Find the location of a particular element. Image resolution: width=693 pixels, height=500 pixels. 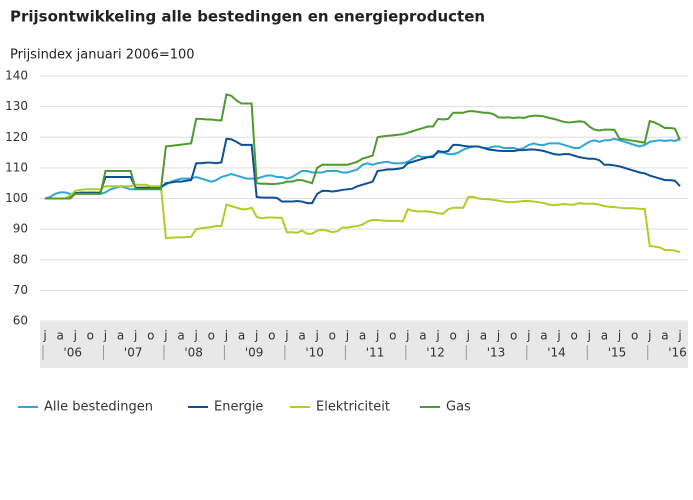

year-label: '13 is located at coordinates (496, 353).